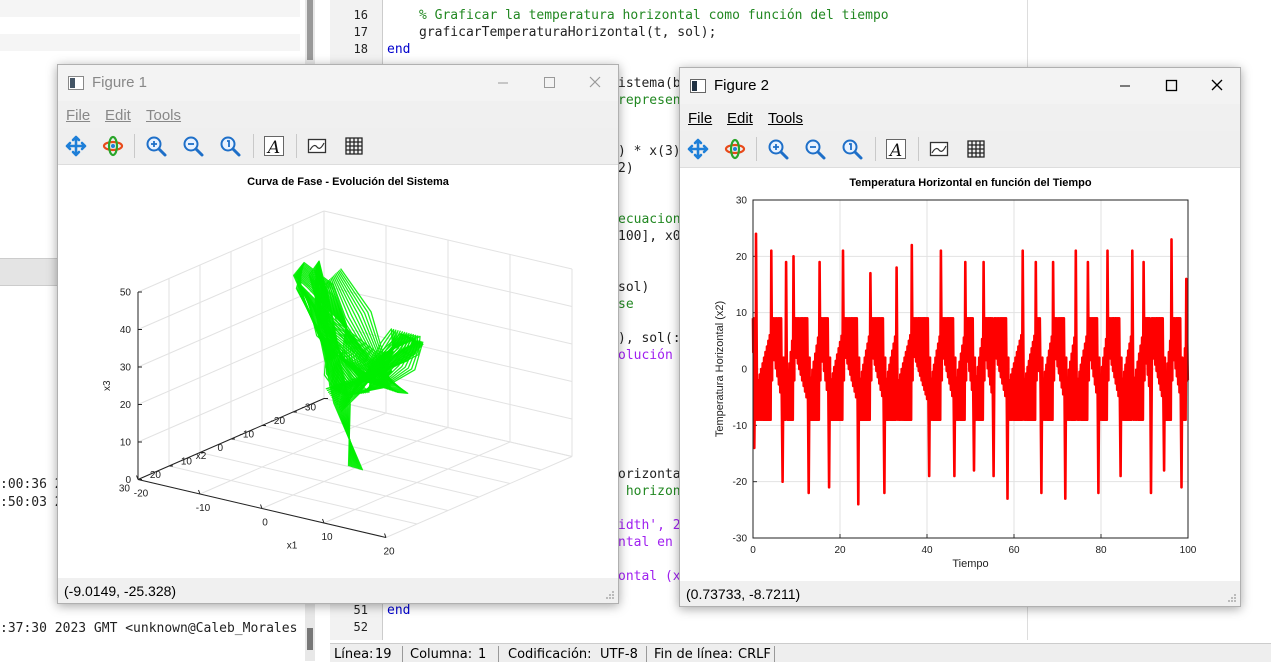  Describe the element at coordinates (126, 368) in the screenshot. I see `z-tick-label: 30` at that location.